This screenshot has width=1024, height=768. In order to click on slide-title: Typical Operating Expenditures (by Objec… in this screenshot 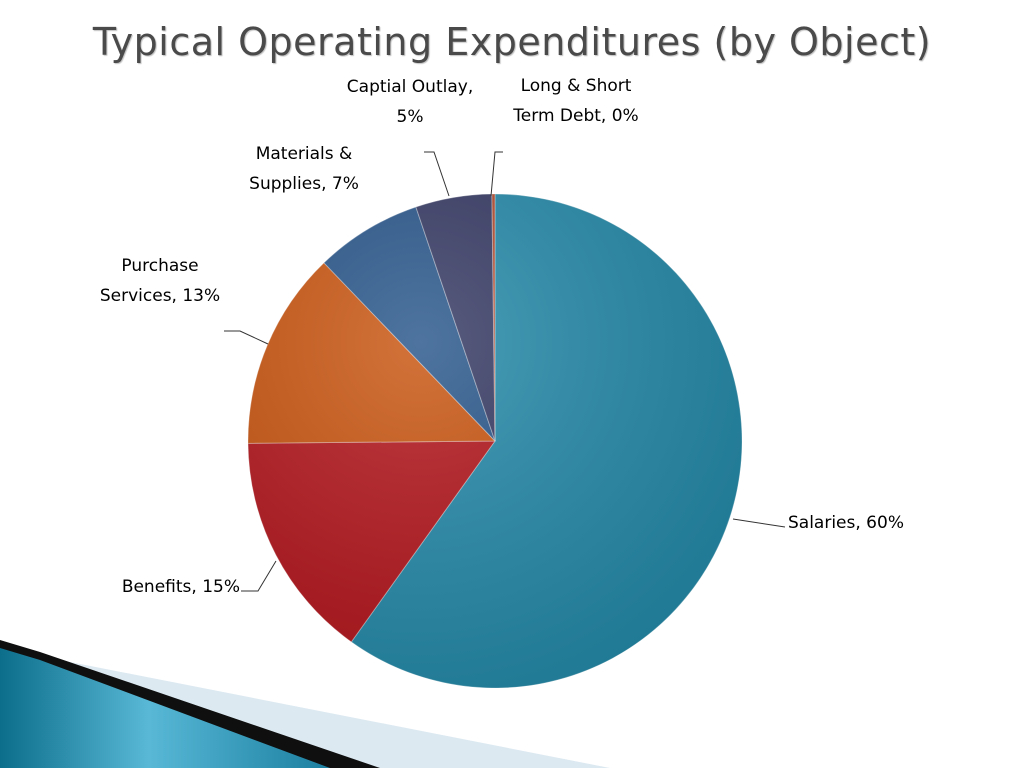, I will do `click(512, 42)`.